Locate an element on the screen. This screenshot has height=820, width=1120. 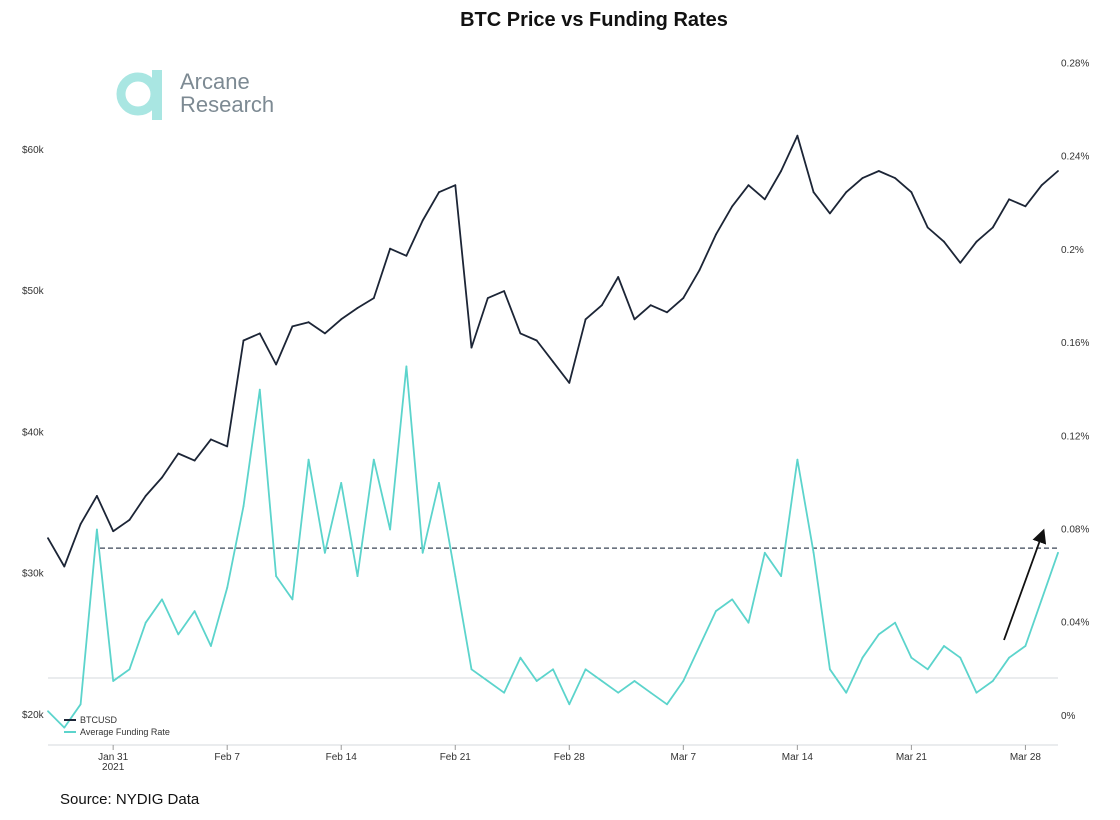
logo-line2: Research is located at coordinates (227, 104).